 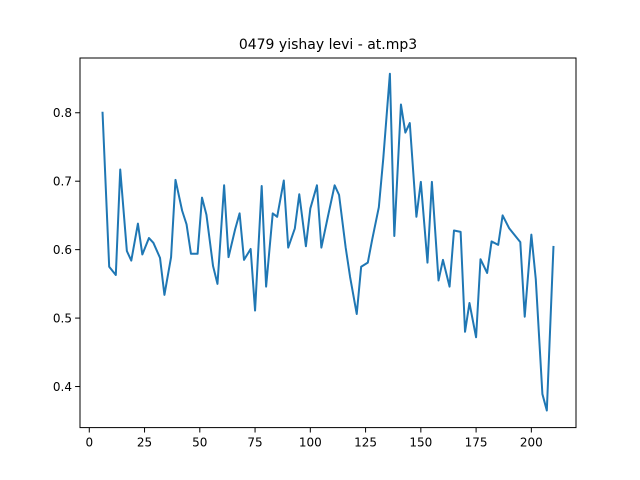 What do you see at coordinates (199, 443) in the screenshot?
I see `x-tick-label: 50` at bounding box center [199, 443].